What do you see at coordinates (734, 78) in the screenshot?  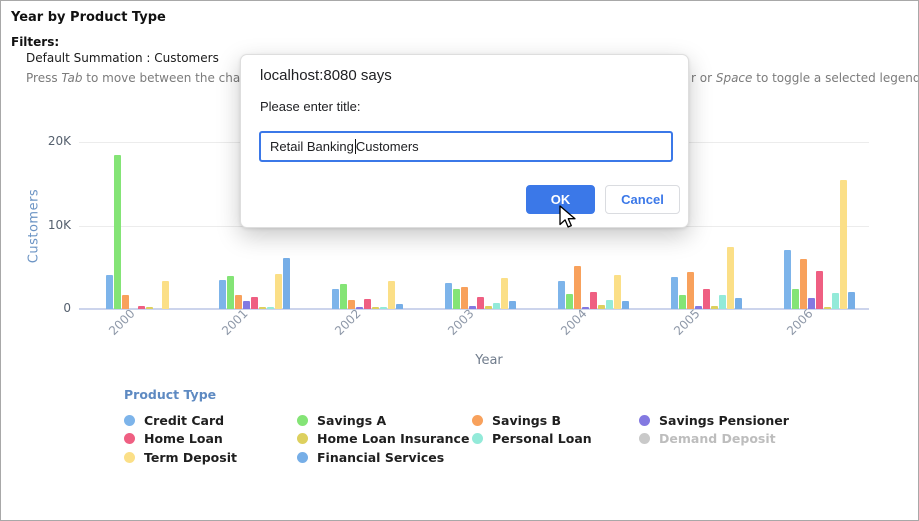 I see `instr-key-space: Space` at bounding box center [734, 78].